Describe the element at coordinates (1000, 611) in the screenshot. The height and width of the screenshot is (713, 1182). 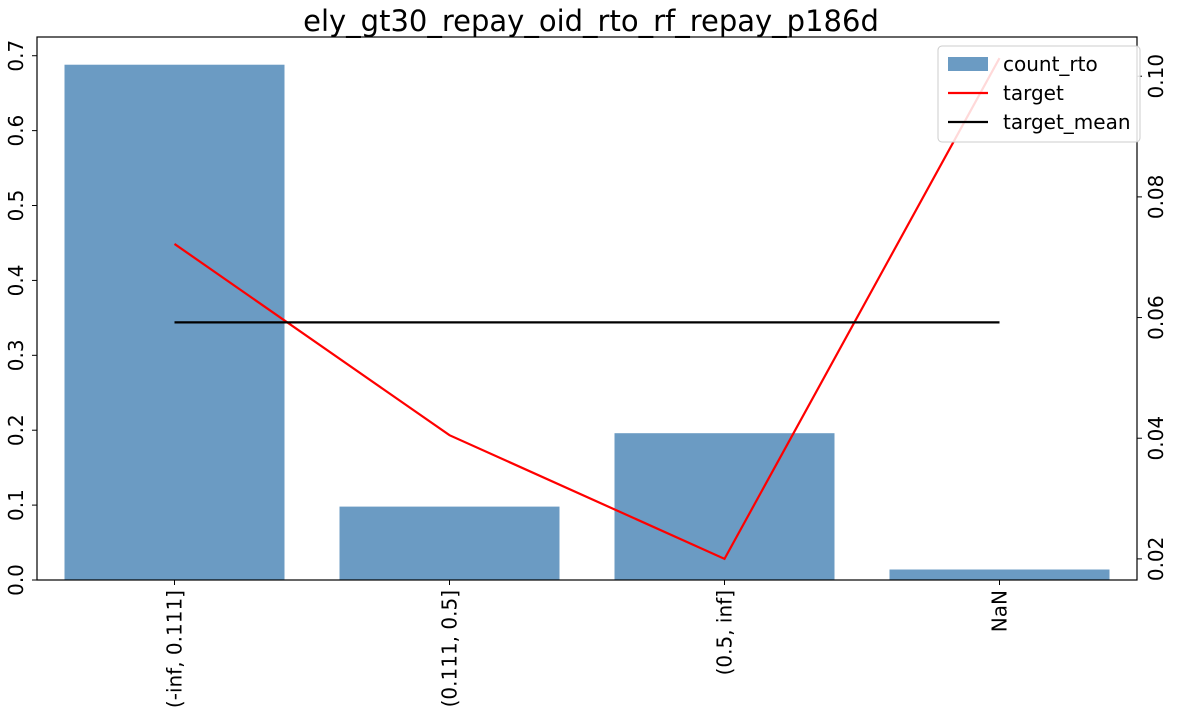
I see `x-tick-label: NaN` at that location.